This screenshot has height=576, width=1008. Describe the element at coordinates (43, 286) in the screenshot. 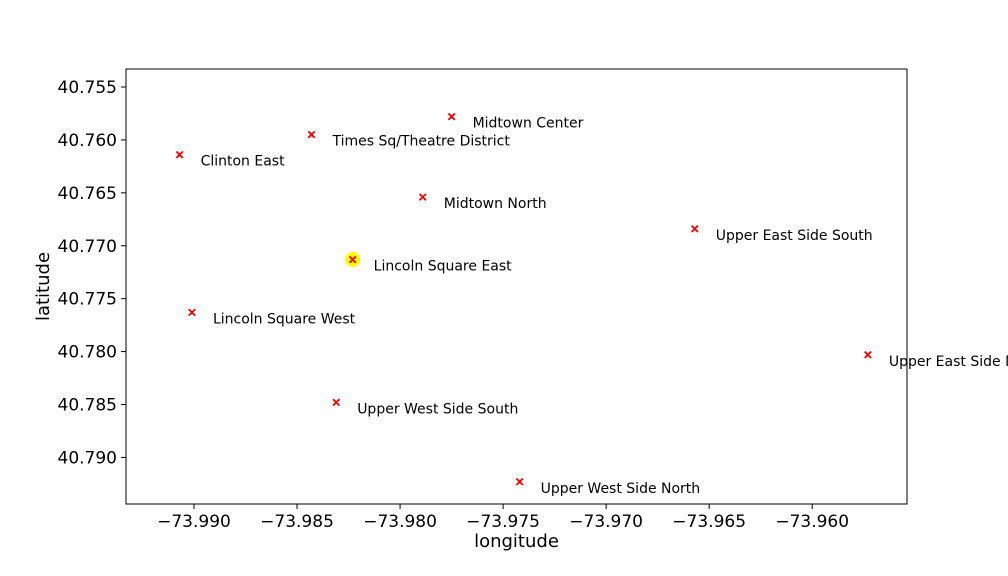

I see `y-axis-label: latitude` at that location.